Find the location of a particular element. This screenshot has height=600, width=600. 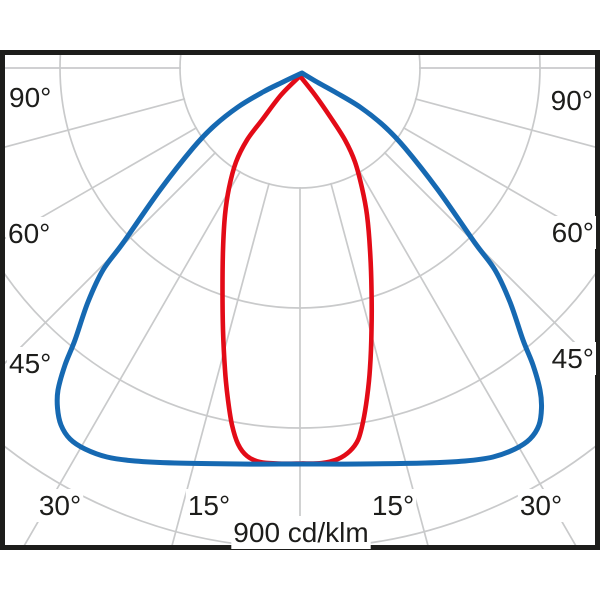

scale-label: 900 cd/klm is located at coordinates (300, 532).